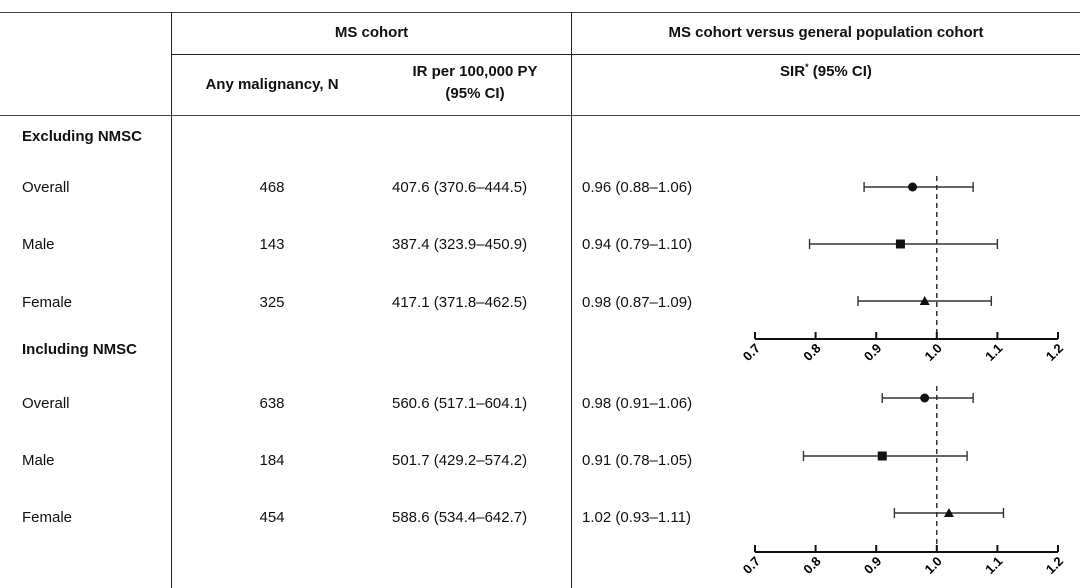 This screenshot has height=588, width=1080. I want to click on sir-header: SIR* (95% CI), so click(826, 69).